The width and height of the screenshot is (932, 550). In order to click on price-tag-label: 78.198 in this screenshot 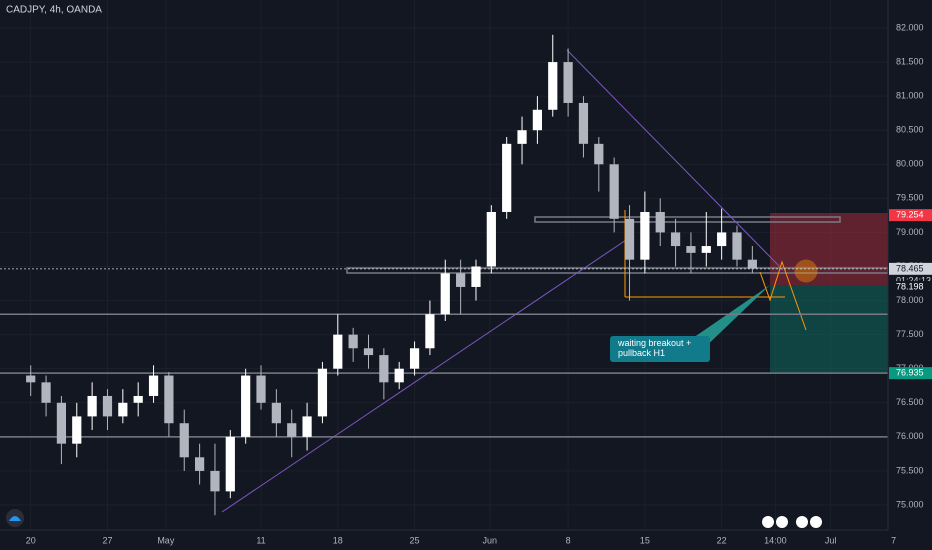, I will do `click(910, 286)`.